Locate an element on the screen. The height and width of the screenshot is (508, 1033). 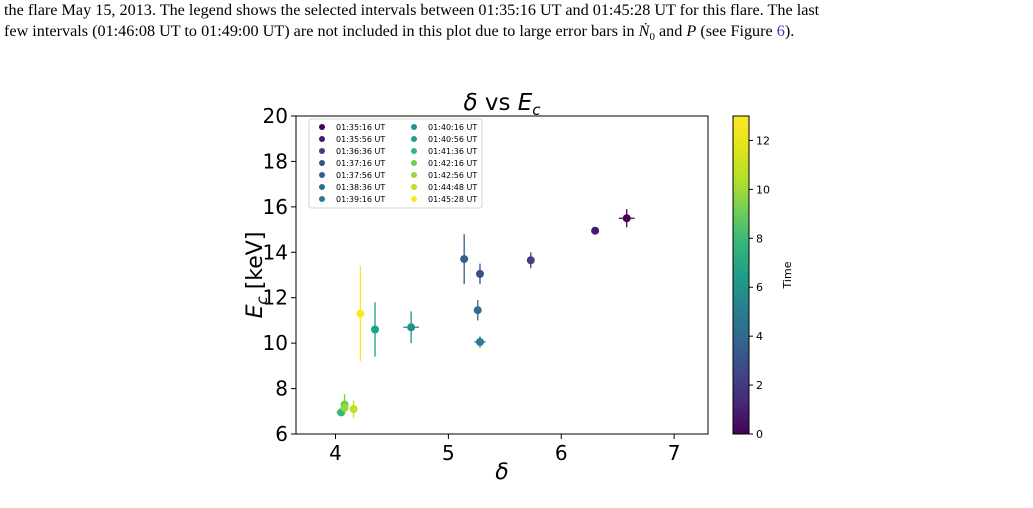
n-dot-symbol: Ṅ is located at coordinates (644, 31).